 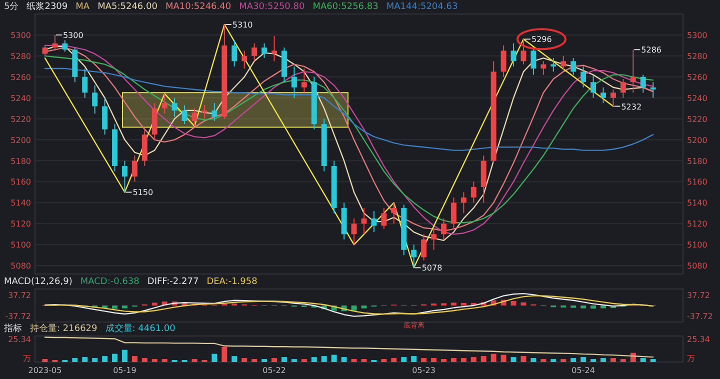 What do you see at coordinates (20, 98) in the screenshot?
I see `y-tick-label: 5240` at bounding box center [20, 98].